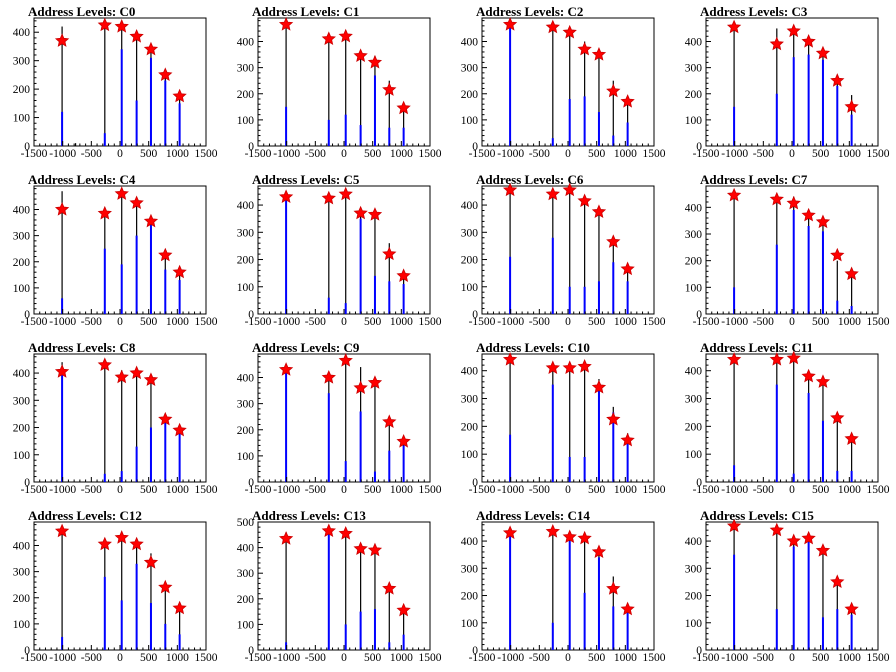 The width and height of the screenshot is (896, 672). What do you see at coordinates (82, 179) in the screenshot?
I see `chart-title: Address Levels: C4` at bounding box center [82, 179].